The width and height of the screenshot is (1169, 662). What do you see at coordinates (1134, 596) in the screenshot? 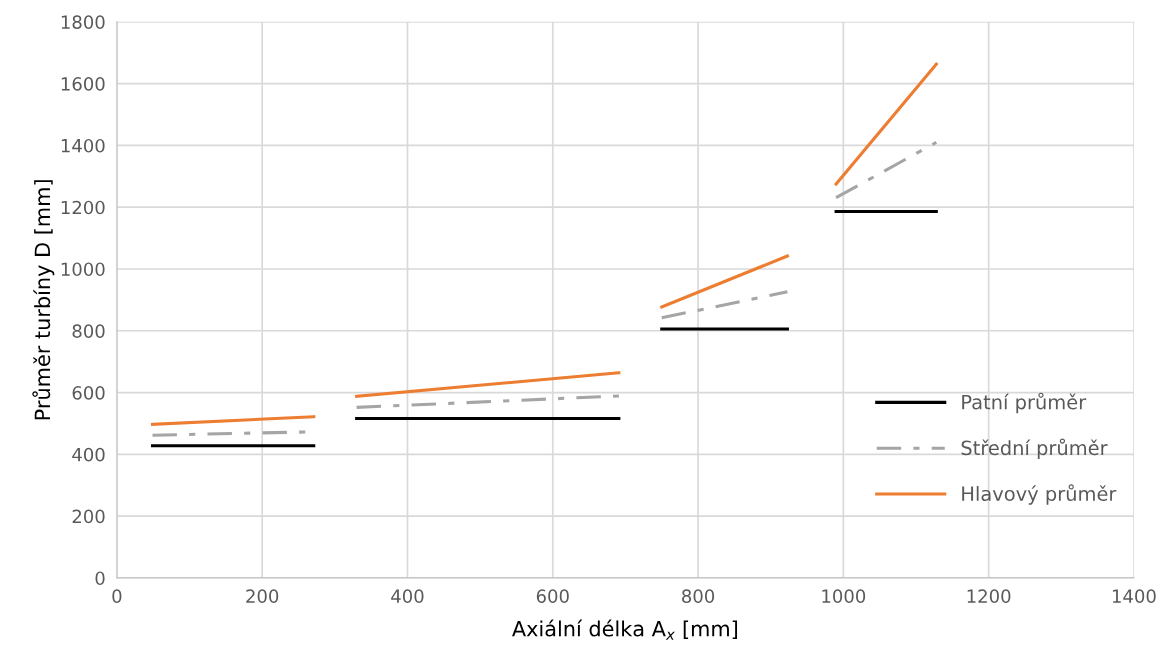
I see `x-tick-label: 1400` at bounding box center [1134, 596].